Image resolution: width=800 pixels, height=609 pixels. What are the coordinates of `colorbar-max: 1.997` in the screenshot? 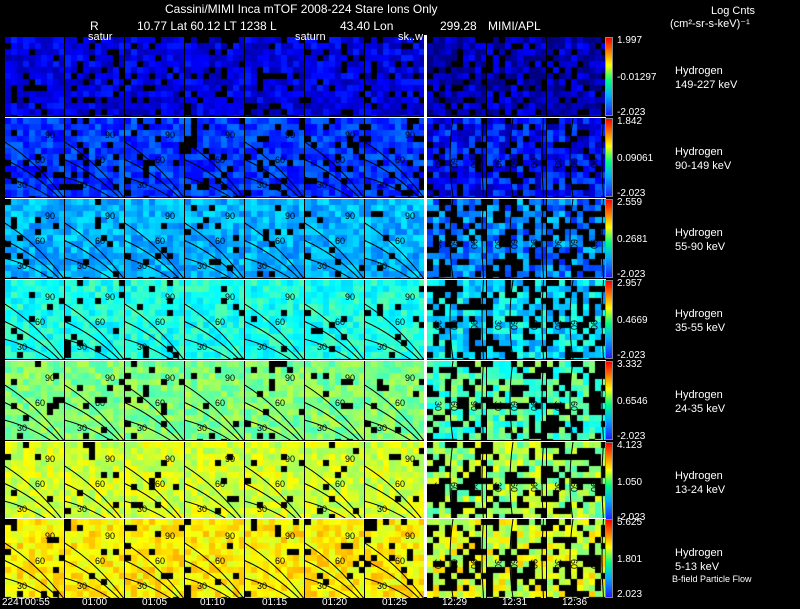 It's located at (630, 40).